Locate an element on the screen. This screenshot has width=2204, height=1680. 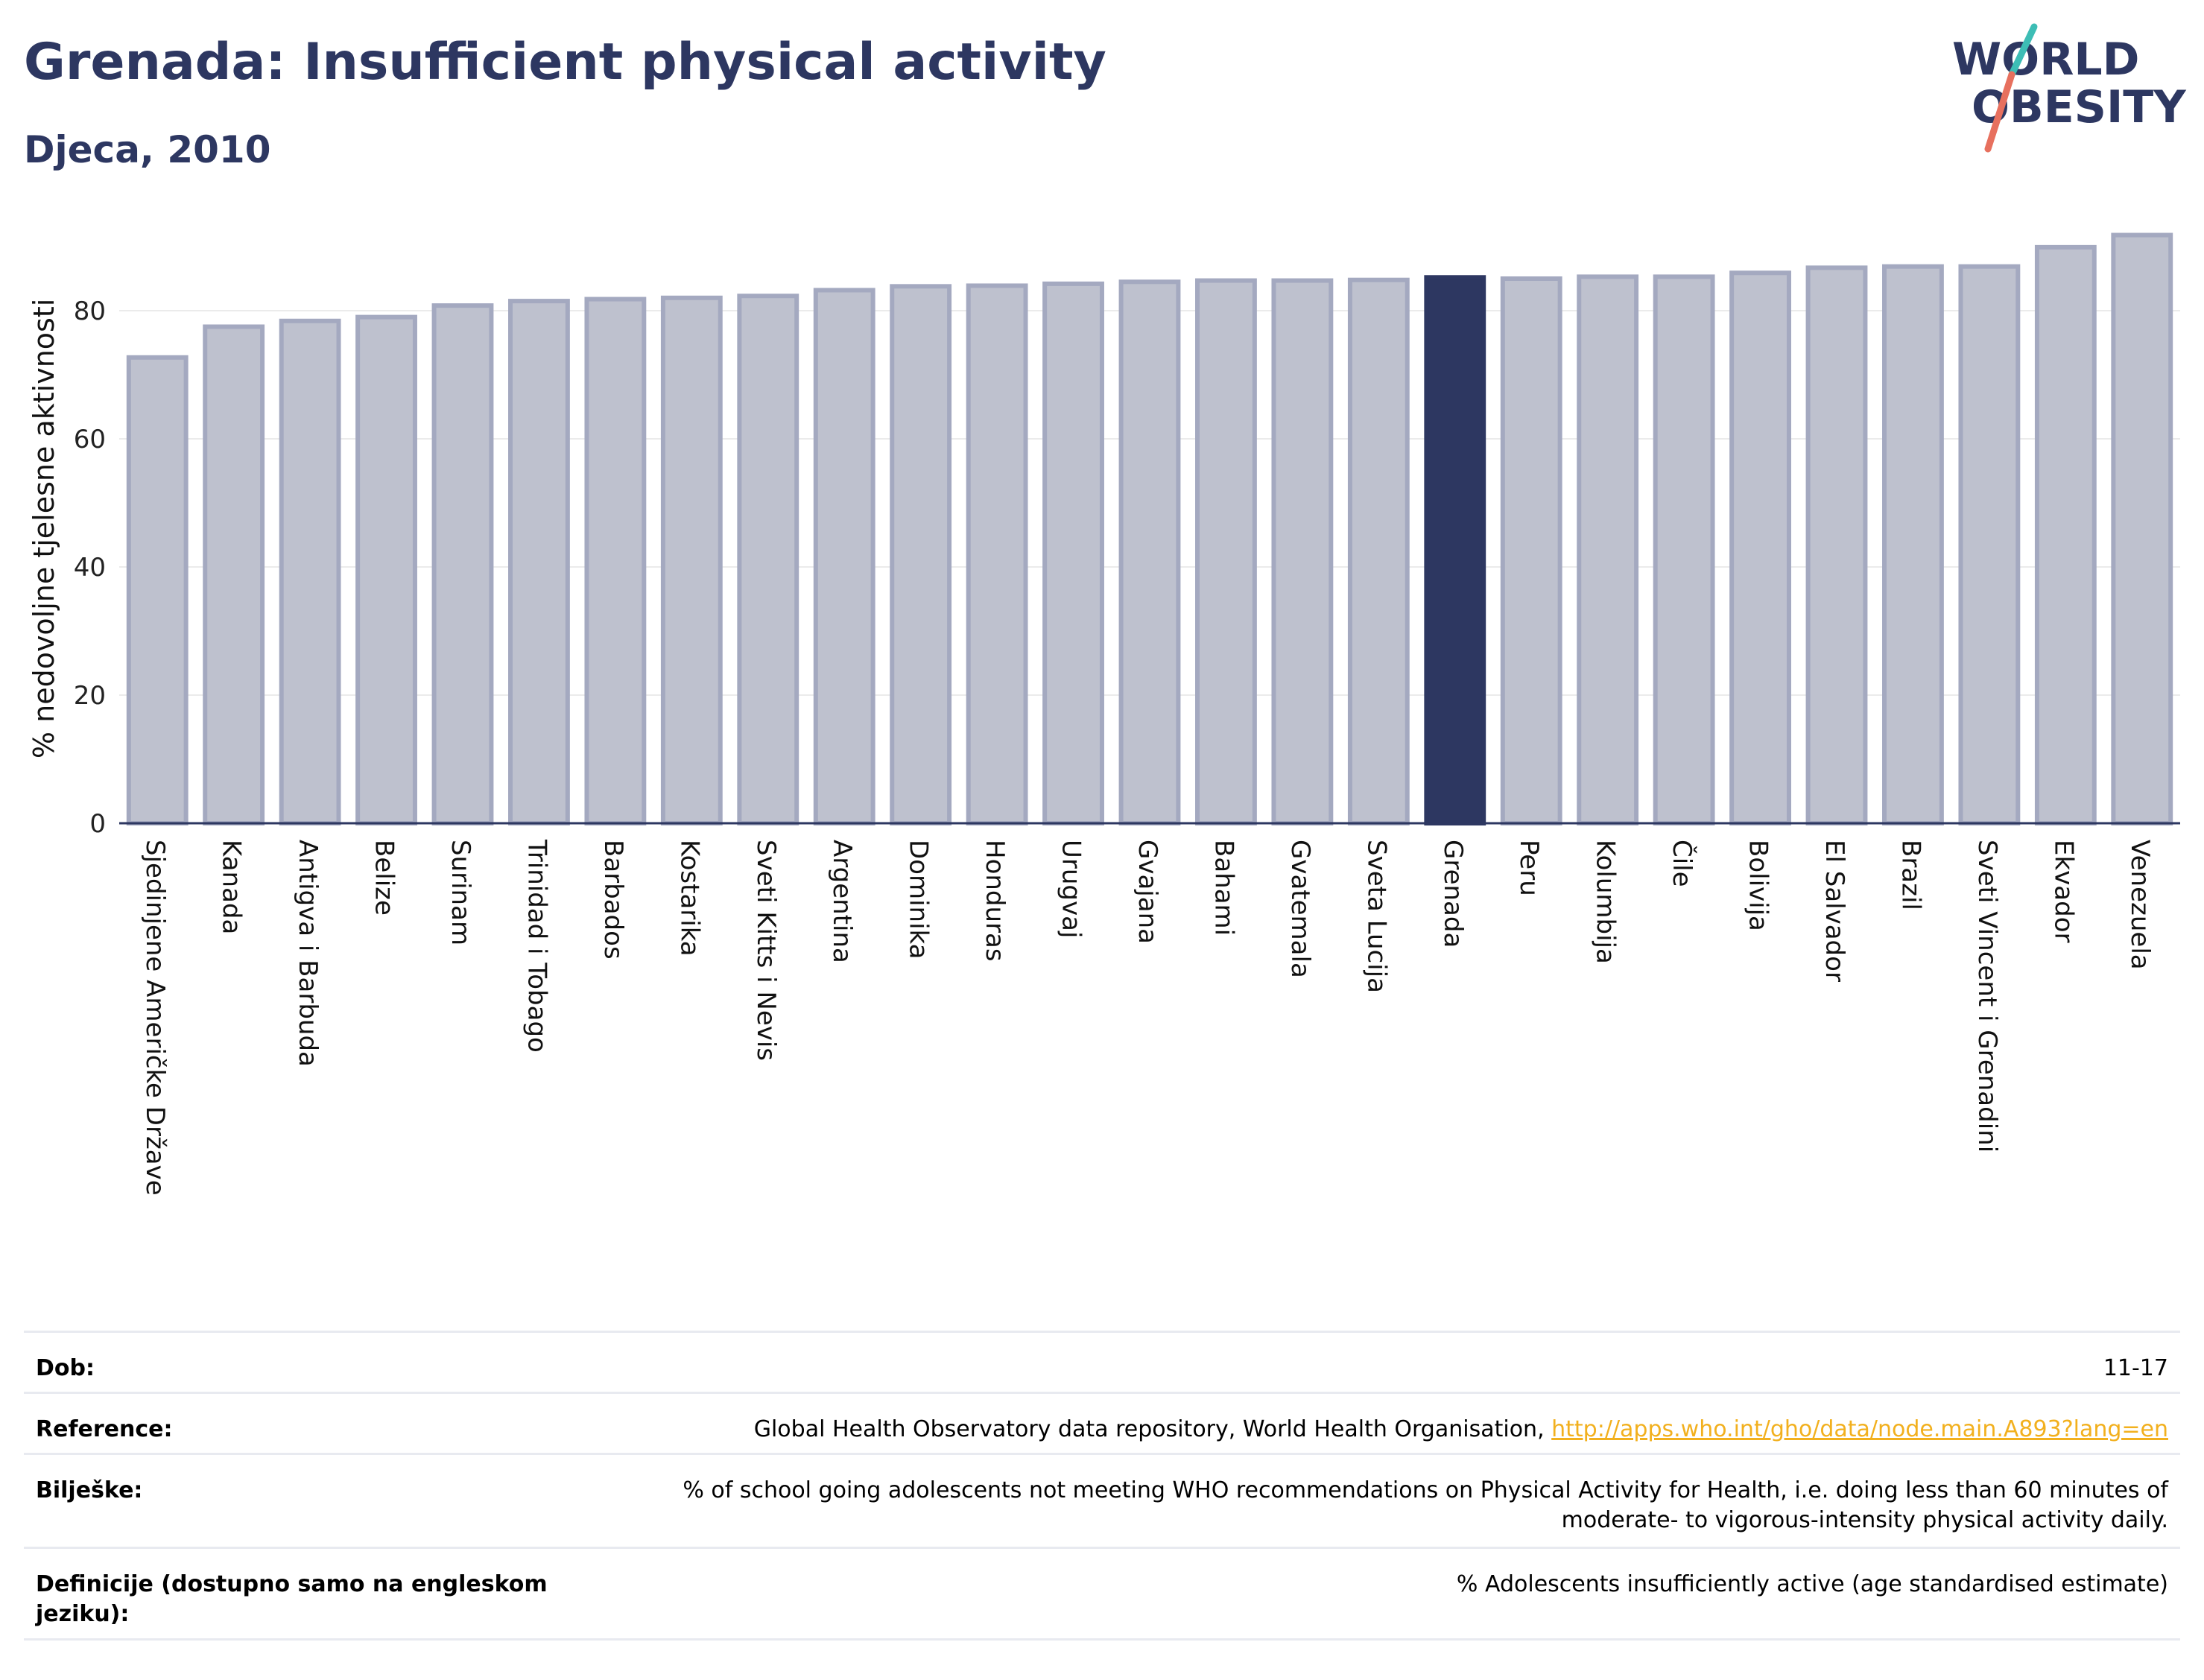
y-tick-label: 40 is located at coordinates (90, 568).